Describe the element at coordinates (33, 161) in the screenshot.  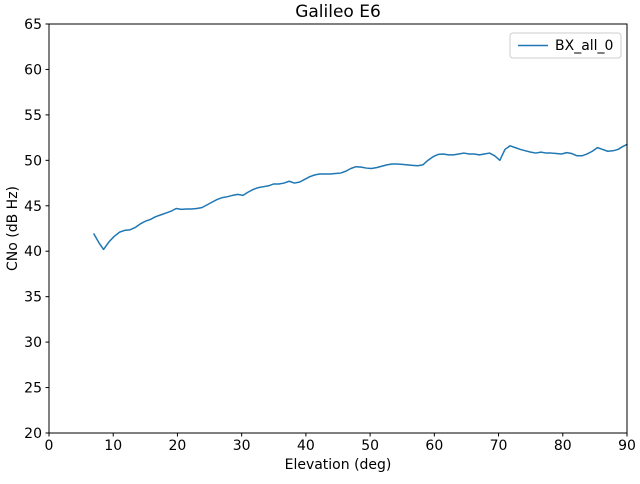
I see `y-tick-label: 50` at that location.